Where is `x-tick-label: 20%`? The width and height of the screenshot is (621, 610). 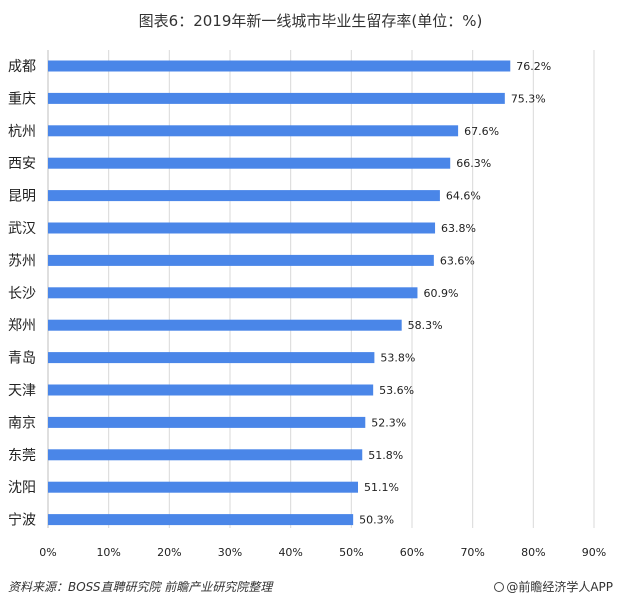 x-tick-label: 20% is located at coordinates (169, 552).